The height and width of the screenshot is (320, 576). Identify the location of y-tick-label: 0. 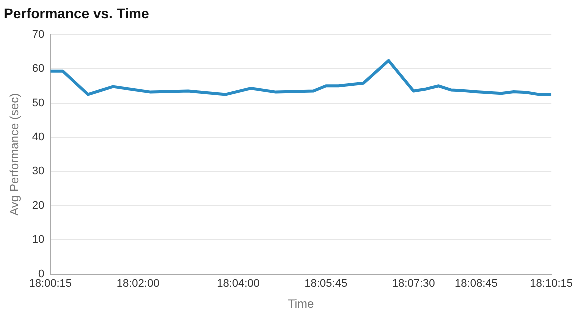
(41, 274).